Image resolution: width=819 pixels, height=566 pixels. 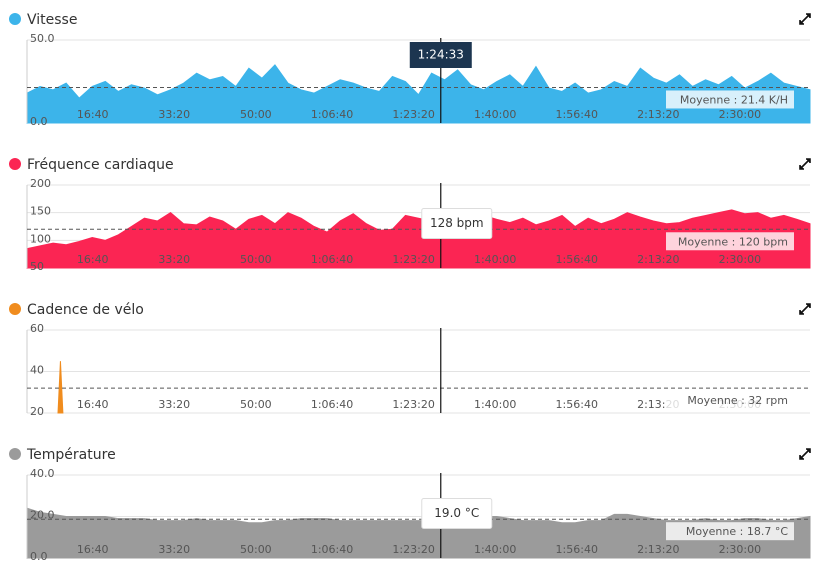 I want to click on y-tick-label: 50, so click(x=37, y=266).